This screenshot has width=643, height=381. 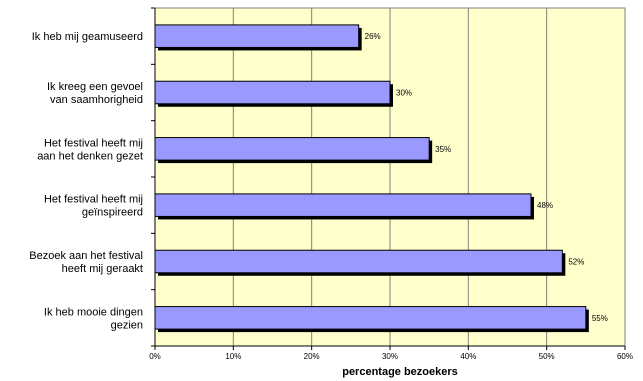 I want to click on category-label-line: Ik heb mij geamuseerd, so click(x=87, y=37).